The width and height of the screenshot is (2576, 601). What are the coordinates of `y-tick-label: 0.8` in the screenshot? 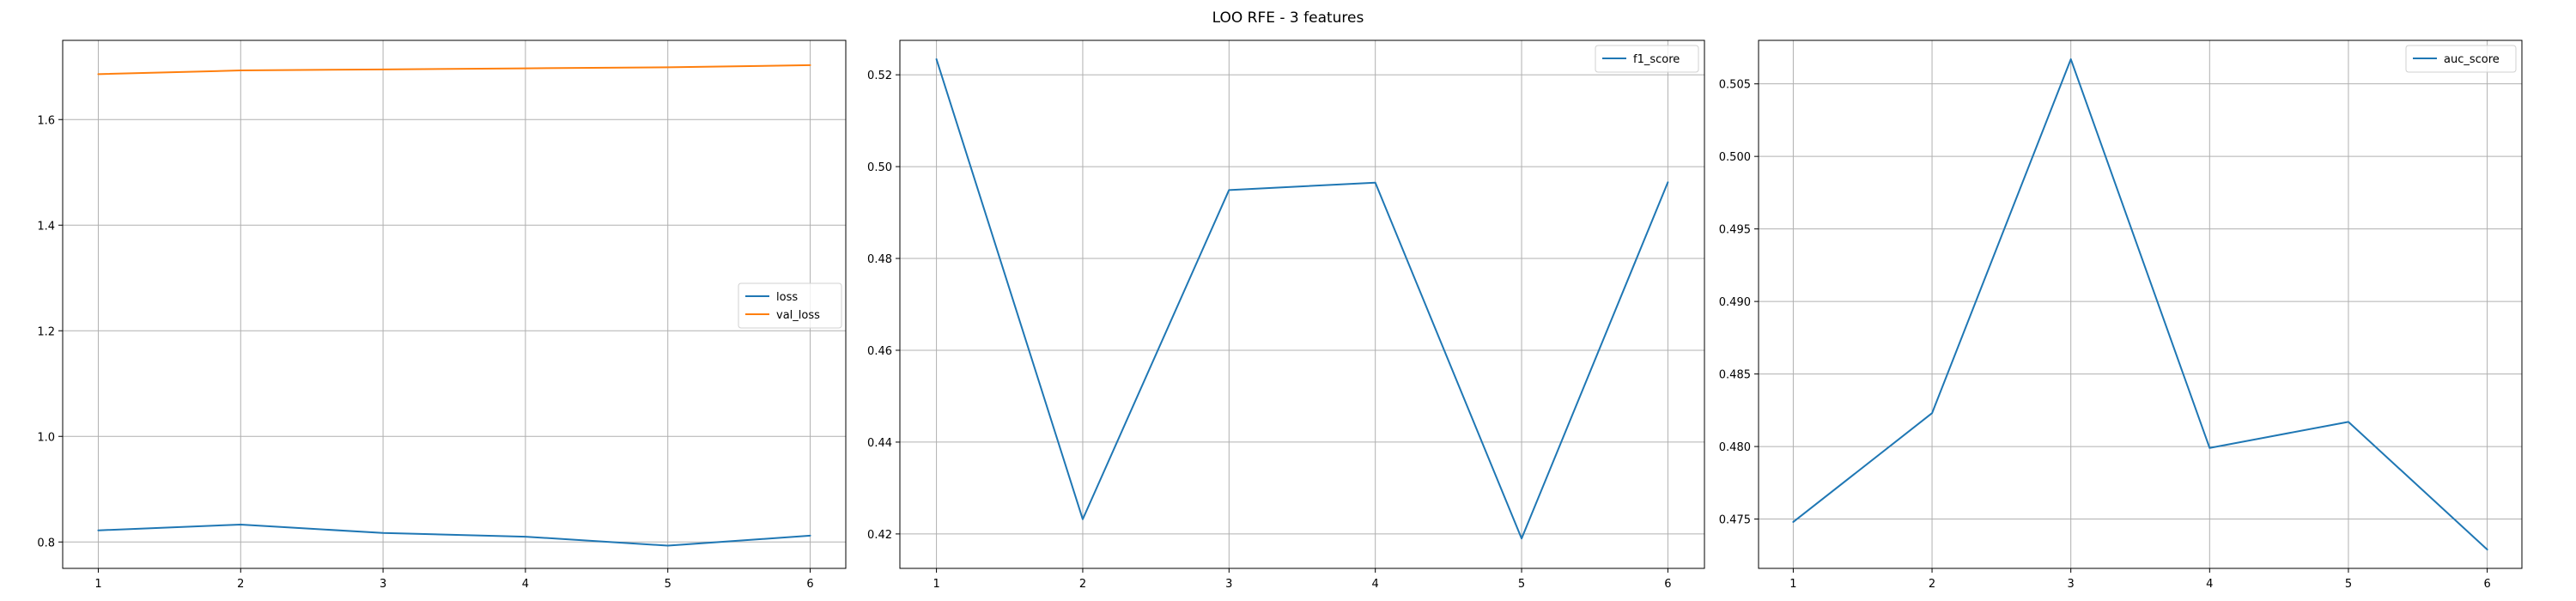 It's located at (46, 543).